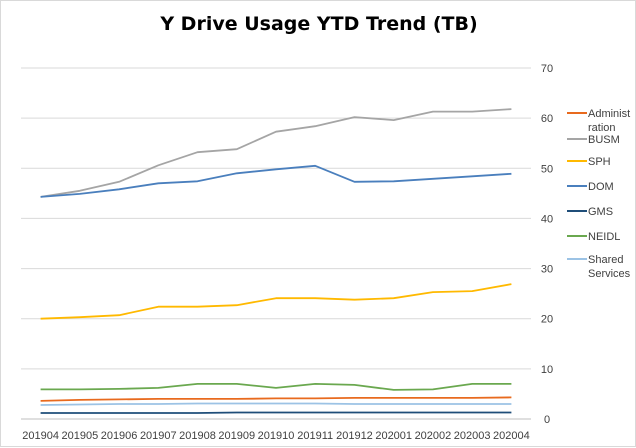  Describe the element at coordinates (276, 399) in the screenshot. I see `series-line-administ-ration` at that location.